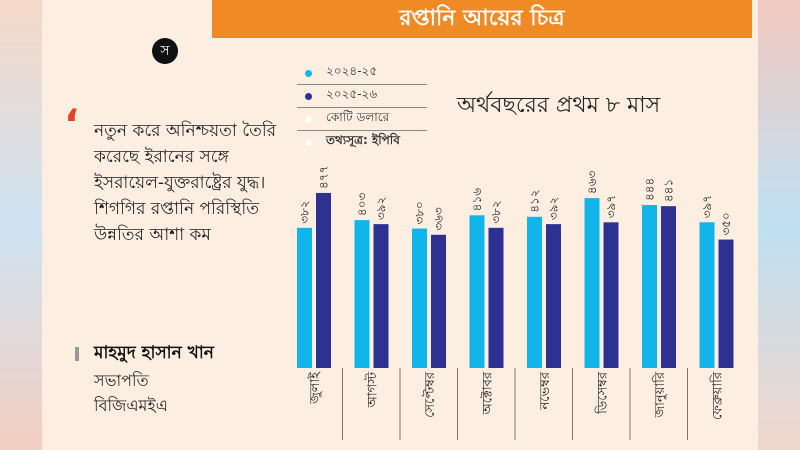 This screenshot has width=800, height=450. What do you see at coordinates (603, 393) in the screenshot?
I see `category-label: ডিসেম্বর` at bounding box center [603, 393].